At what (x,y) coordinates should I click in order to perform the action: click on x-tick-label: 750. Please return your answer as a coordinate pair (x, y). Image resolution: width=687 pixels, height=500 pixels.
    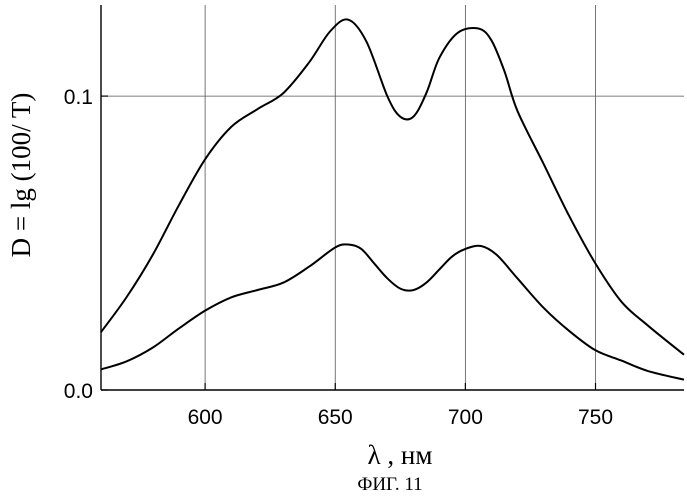
    Looking at the image, I should click on (595, 417).